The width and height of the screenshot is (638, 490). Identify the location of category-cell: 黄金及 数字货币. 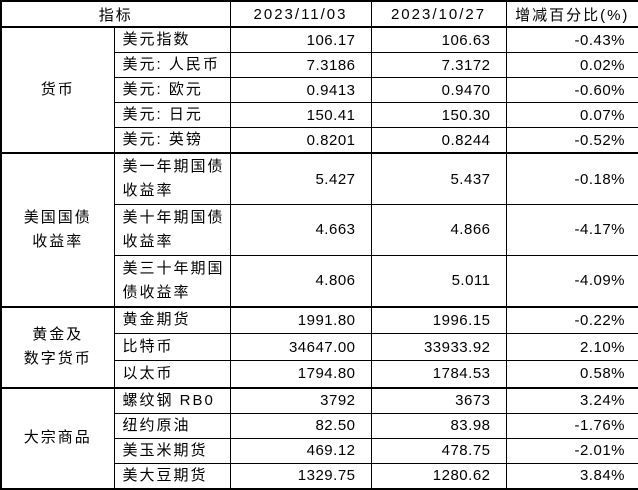
(57, 347).